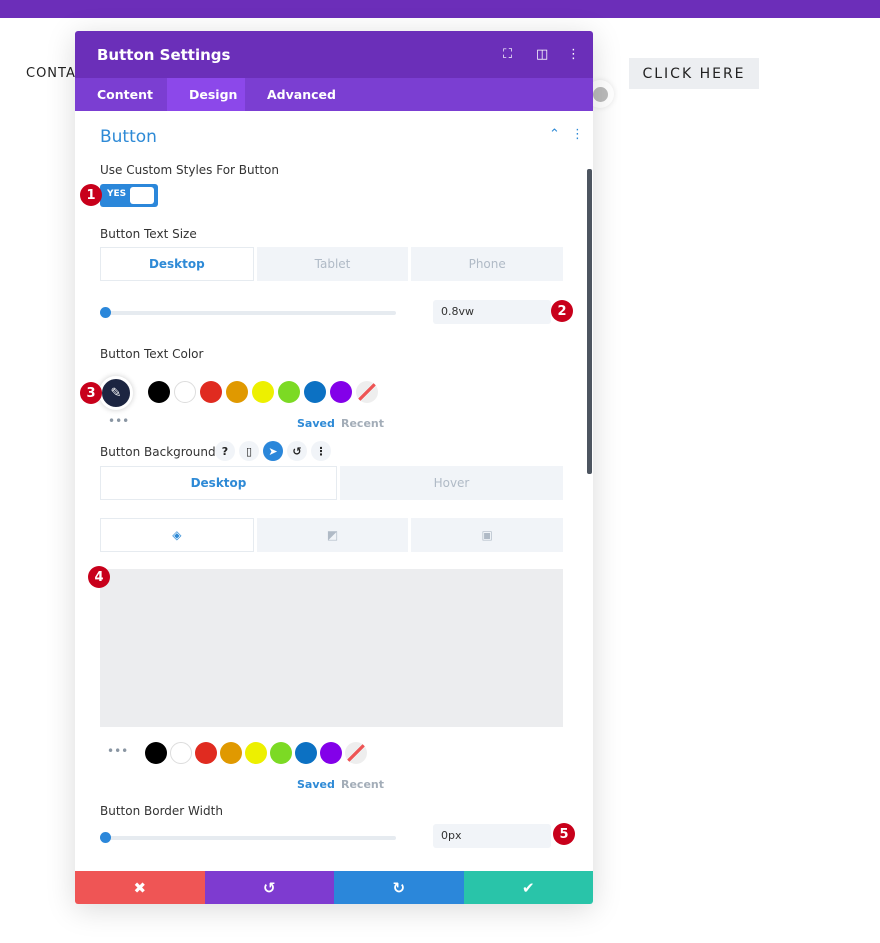 Image resolution: width=880 pixels, height=943 pixels. I want to click on custom-styles-label: Use Custom Styles For Button, so click(189, 170).